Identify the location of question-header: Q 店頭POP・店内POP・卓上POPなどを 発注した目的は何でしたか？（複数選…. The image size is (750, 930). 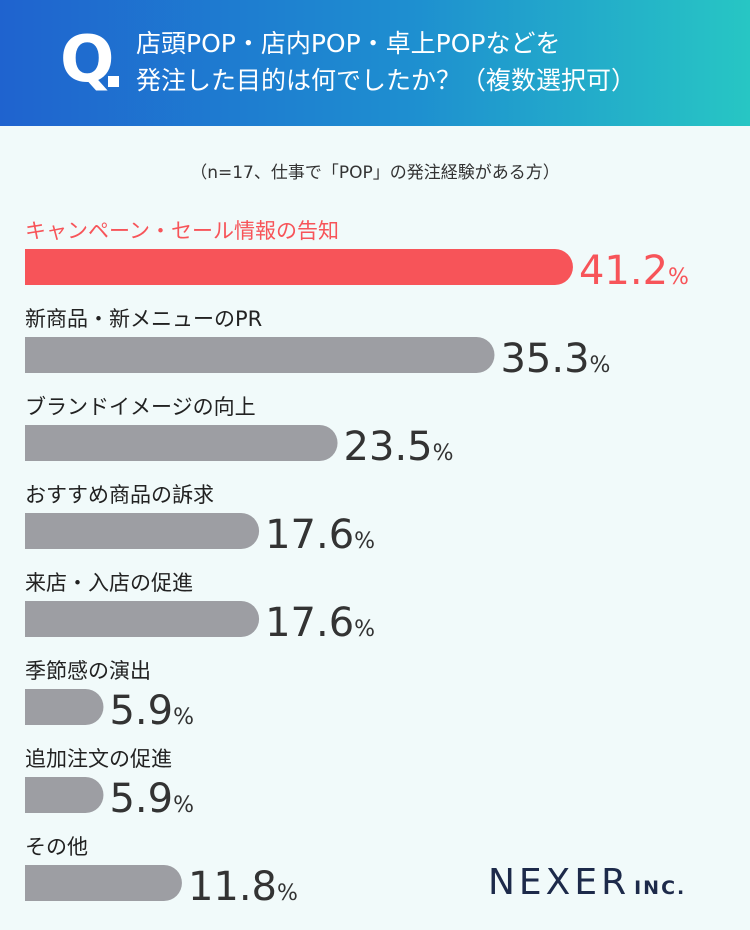
(375, 63).